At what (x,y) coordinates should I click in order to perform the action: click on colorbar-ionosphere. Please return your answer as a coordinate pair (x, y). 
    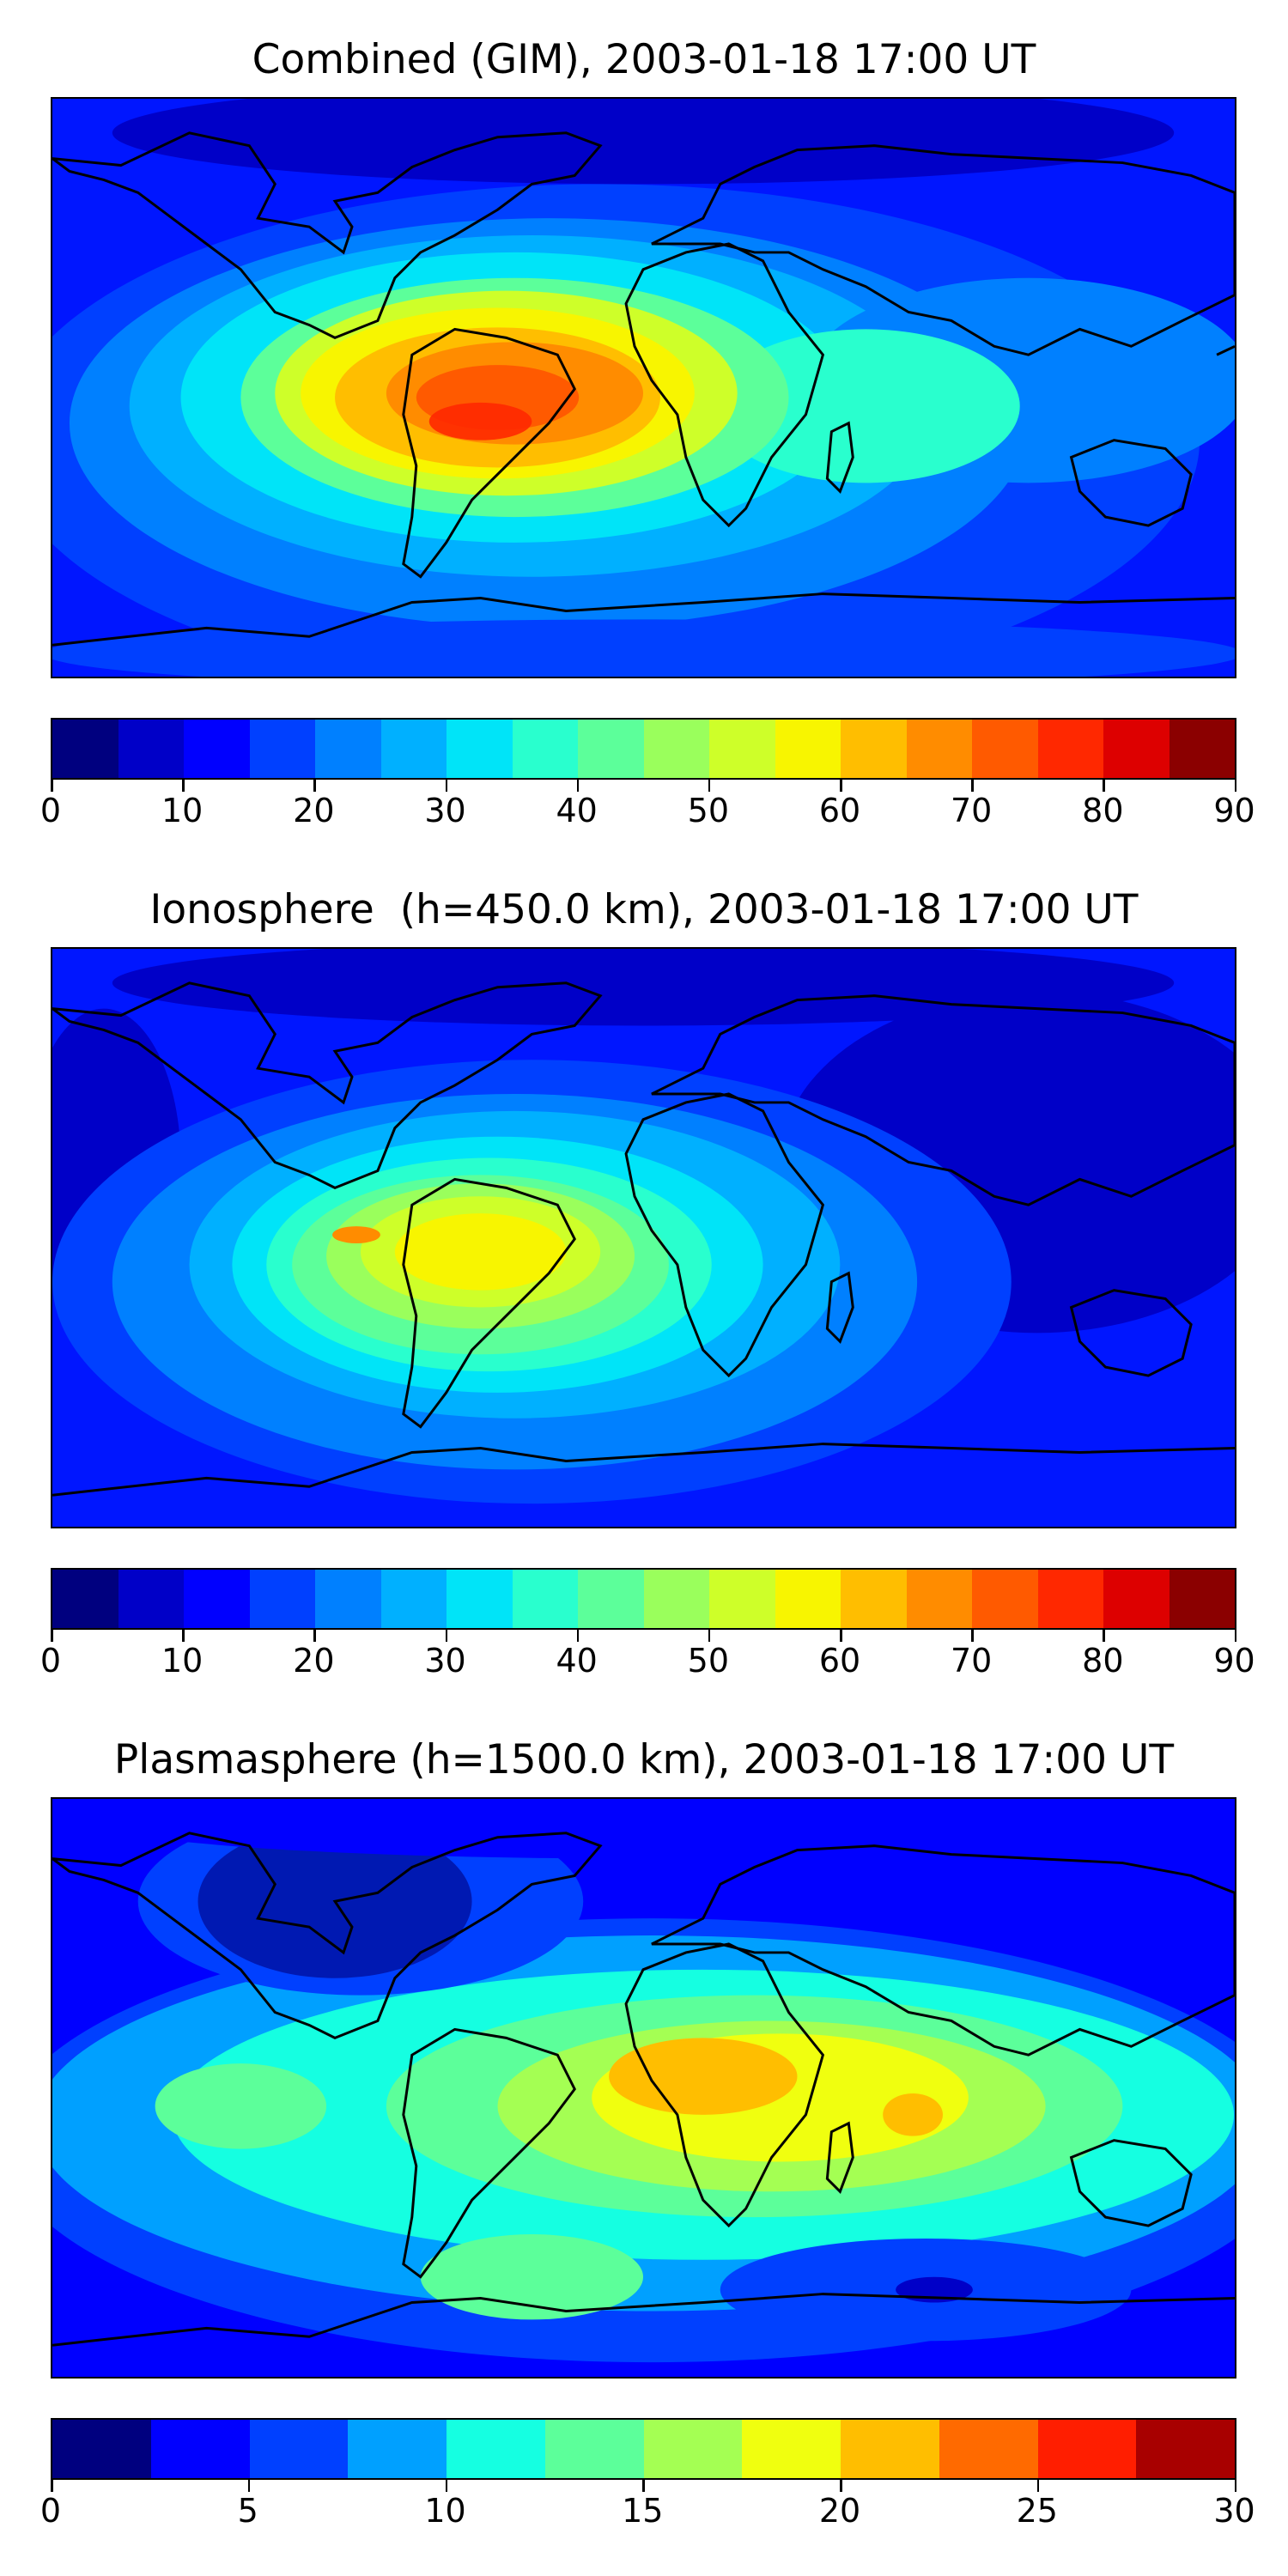
    Looking at the image, I should click on (643, 1599).